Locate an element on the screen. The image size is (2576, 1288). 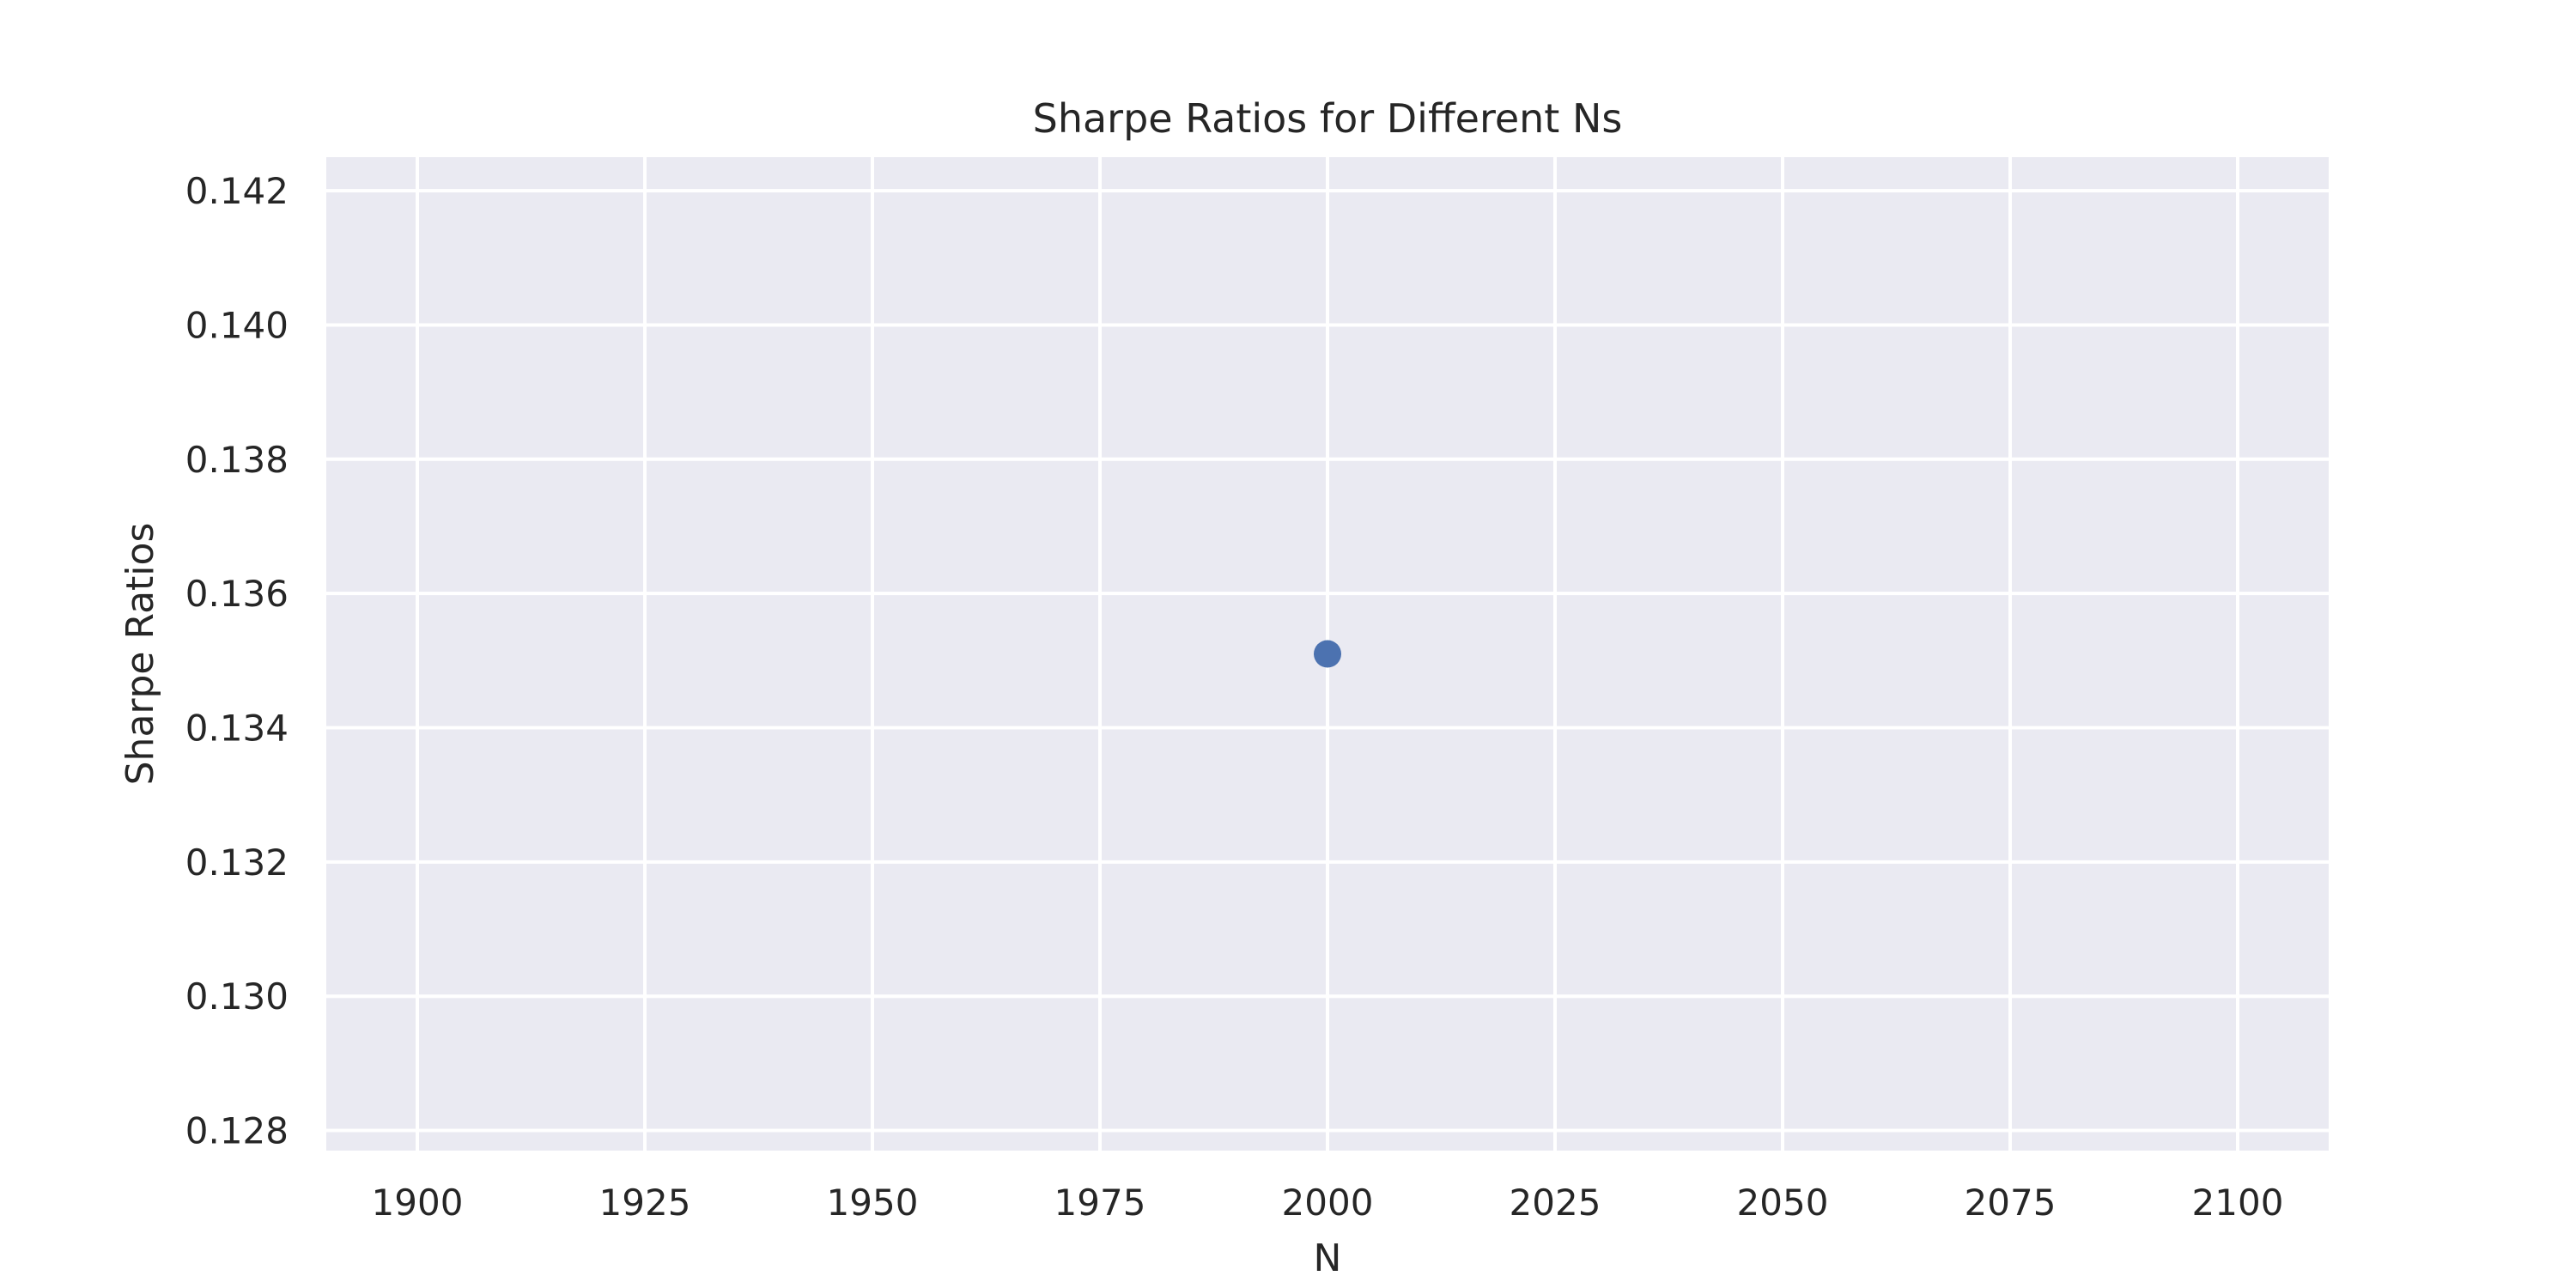
y-tick-label: 0.132 is located at coordinates (237, 863).